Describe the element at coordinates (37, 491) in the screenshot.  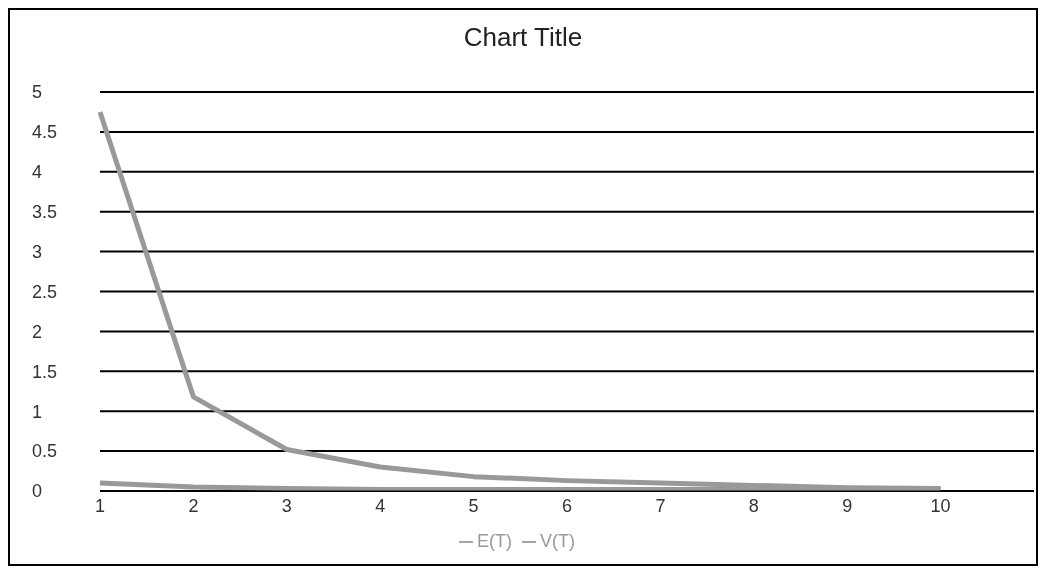
I see `y-tick-label: 0` at that location.